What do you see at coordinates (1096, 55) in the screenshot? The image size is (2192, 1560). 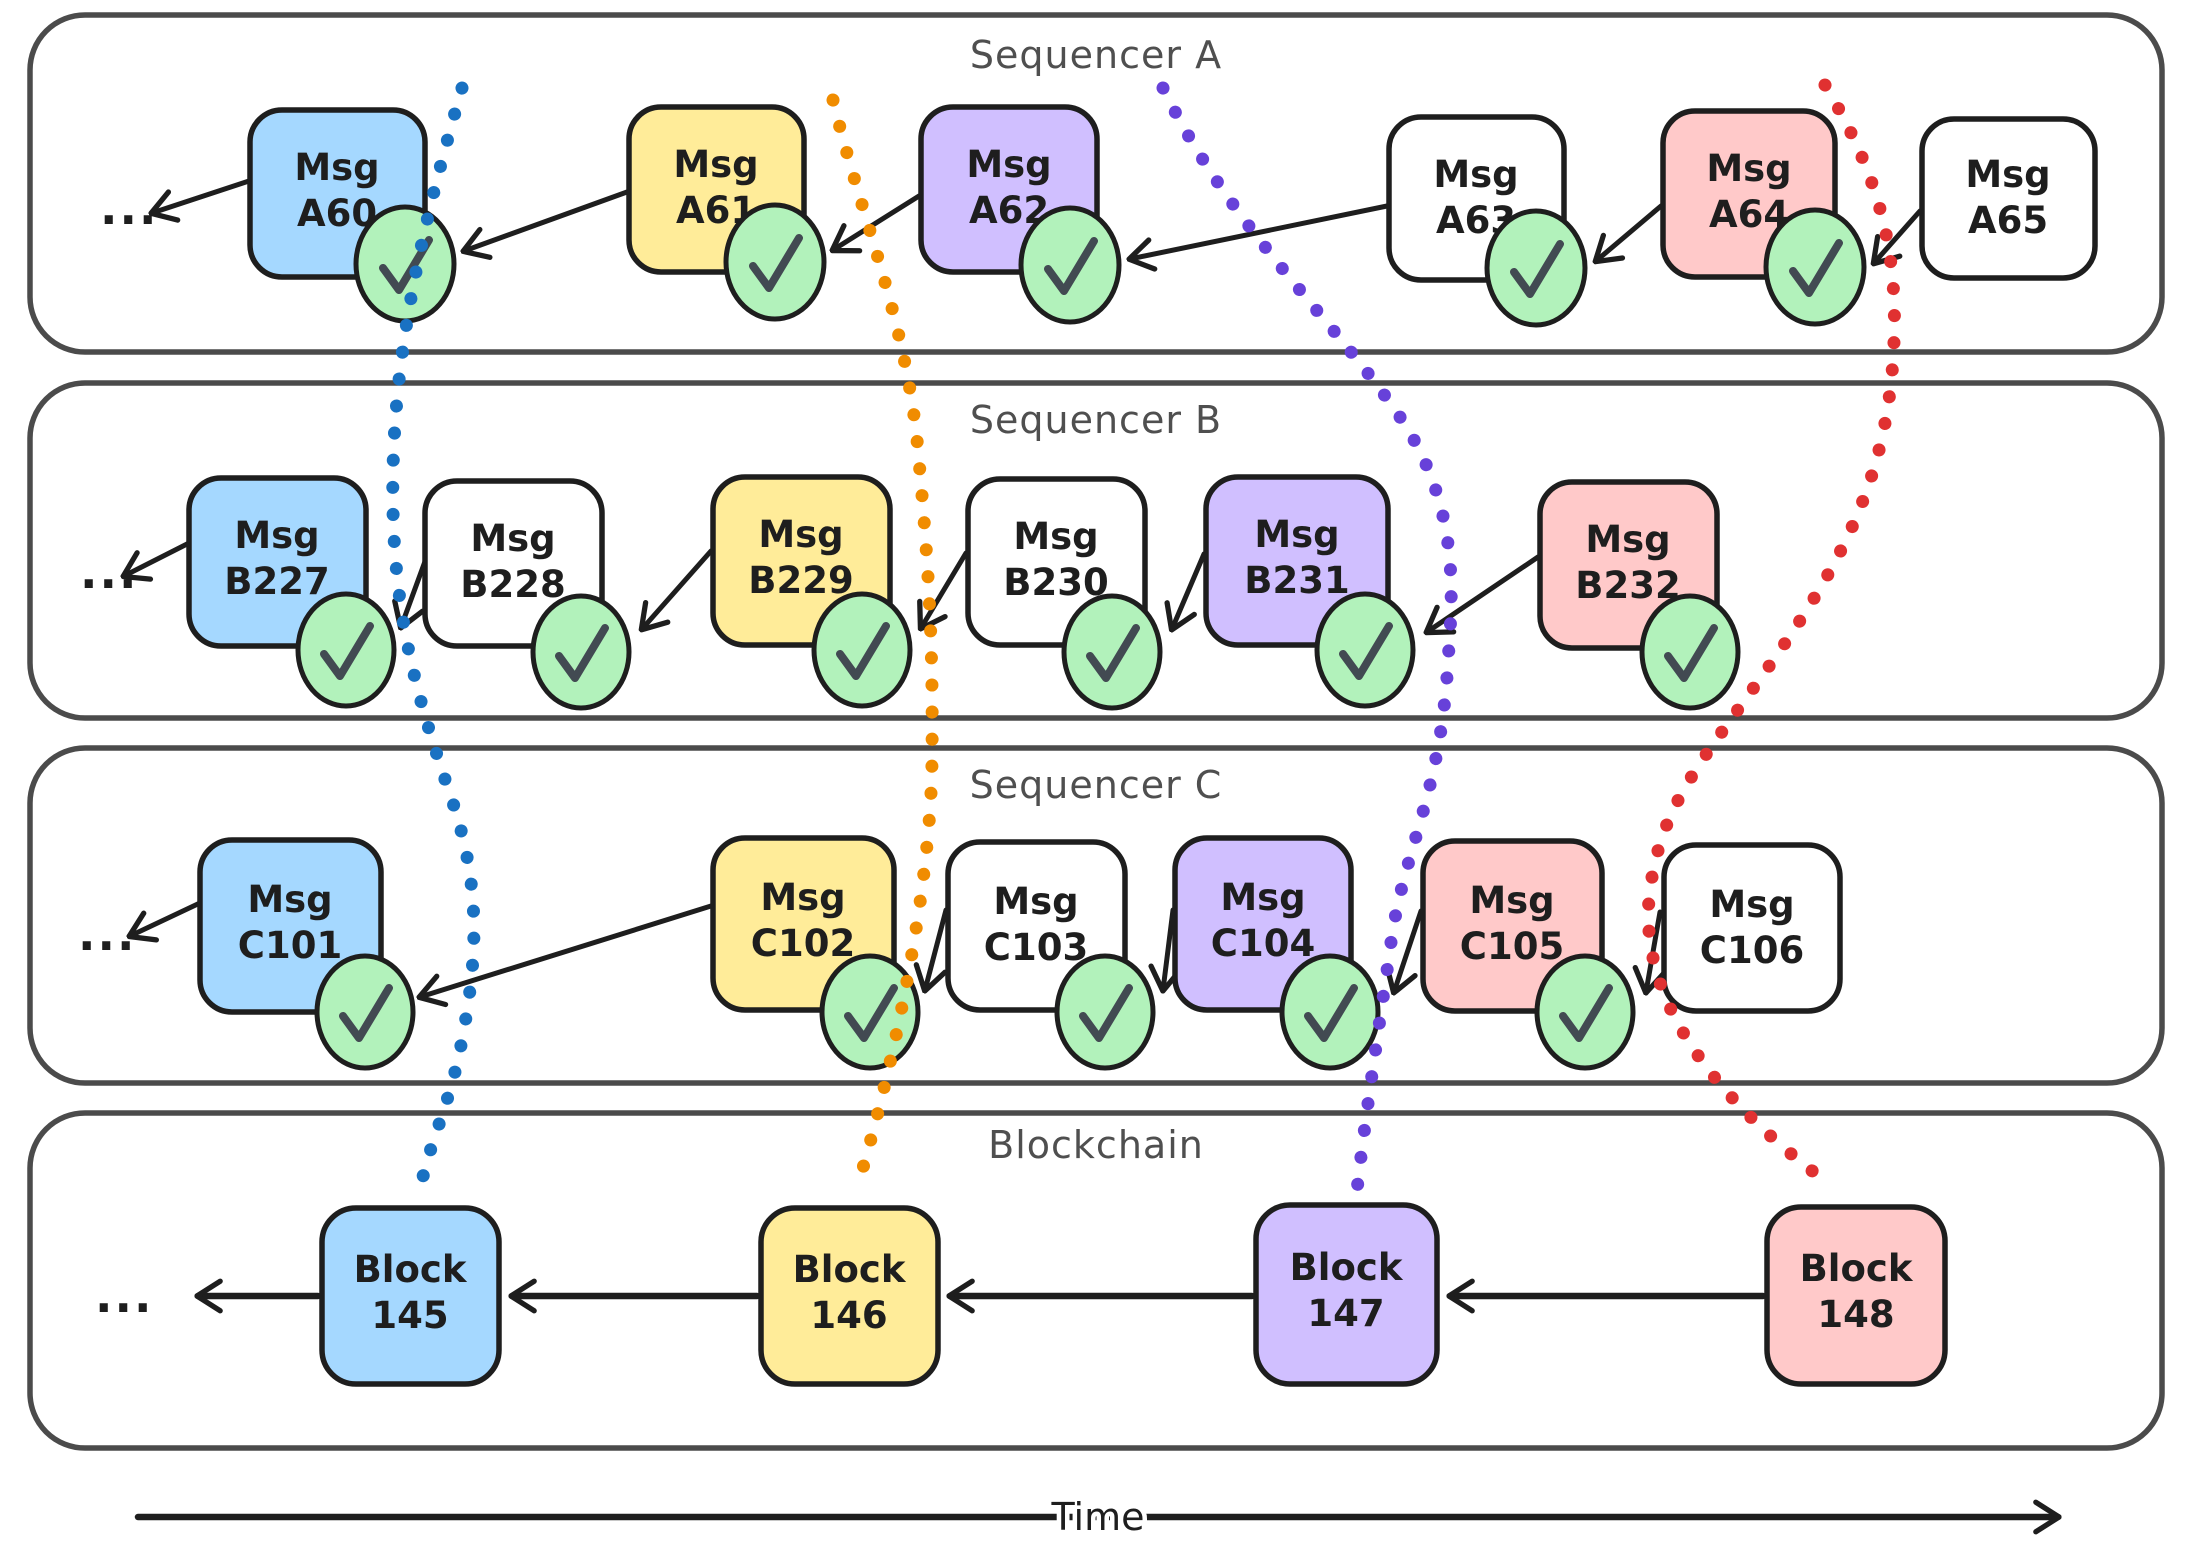 I see `panel-title-sequencer-a: Sequencer A` at bounding box center [1096, 55].